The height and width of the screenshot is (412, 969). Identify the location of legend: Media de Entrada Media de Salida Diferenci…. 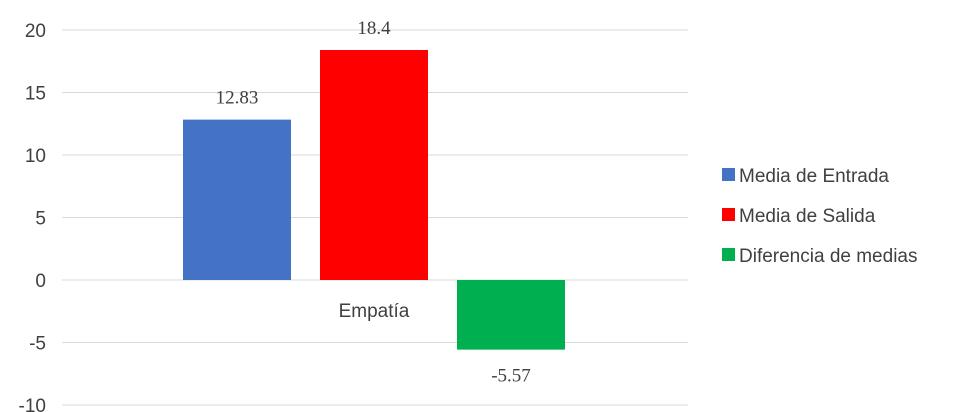
(819, 216).